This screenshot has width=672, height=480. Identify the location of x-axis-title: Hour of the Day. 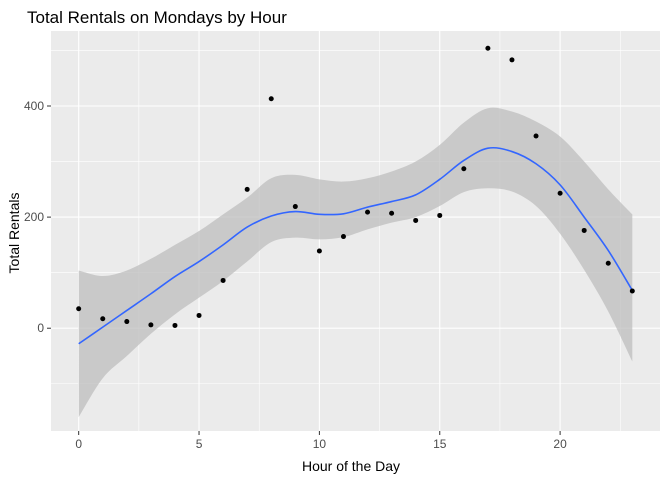
(351, 466).